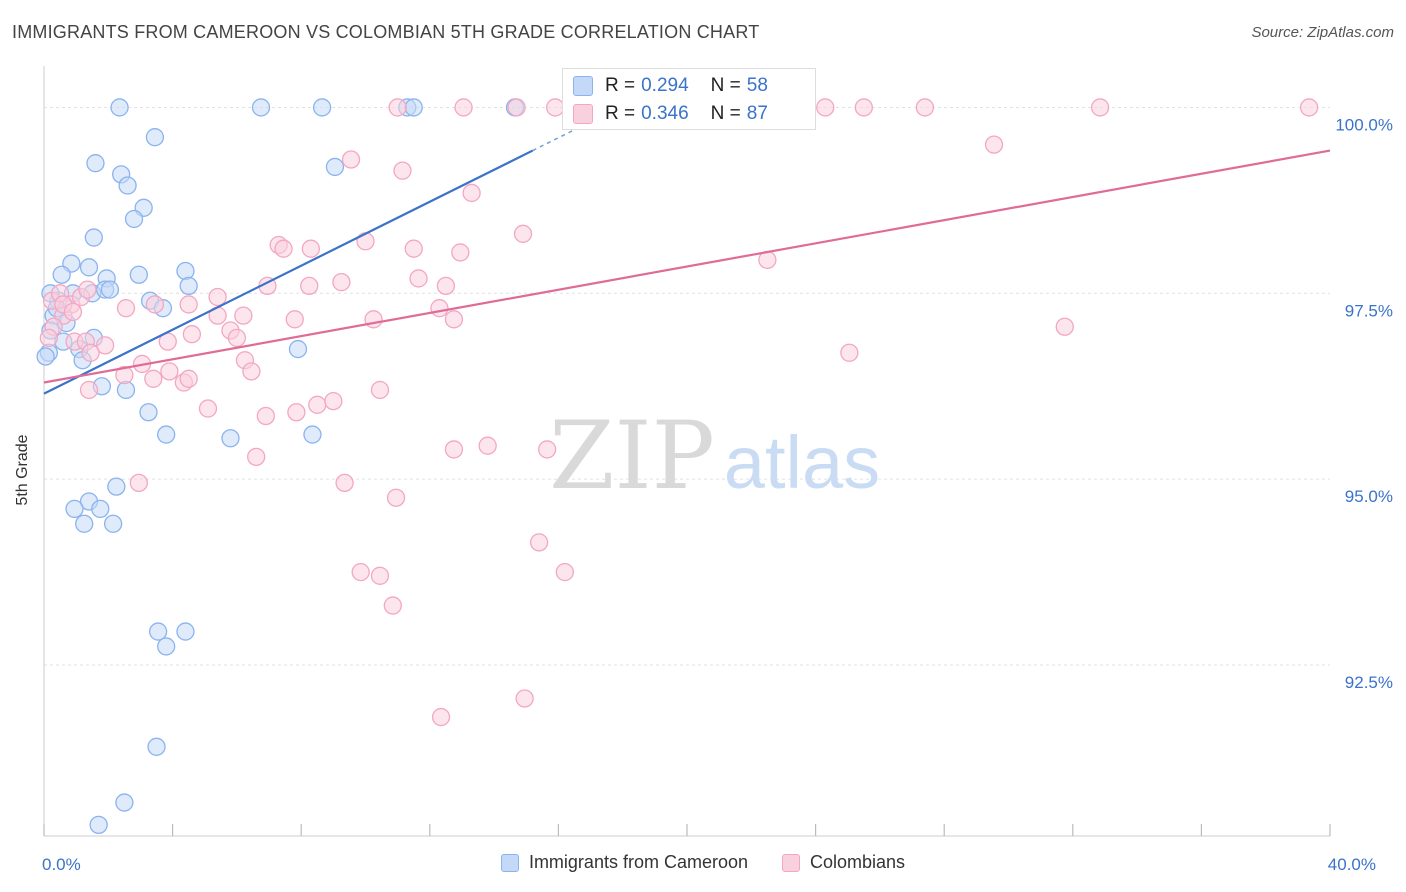 The height and width of the screenshot is (892, 1406). Describe the element at coordinates (638, 862) in the screenshot. I see `legend-label-cameroon: Immigrants from Cameroon` at that location.